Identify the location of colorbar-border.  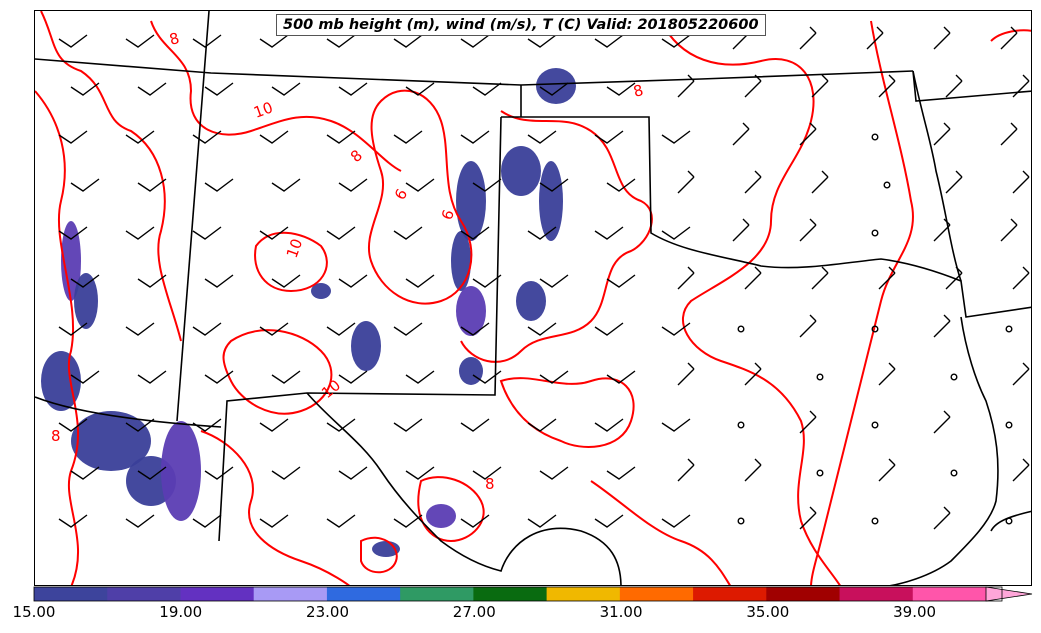
(518, 594).